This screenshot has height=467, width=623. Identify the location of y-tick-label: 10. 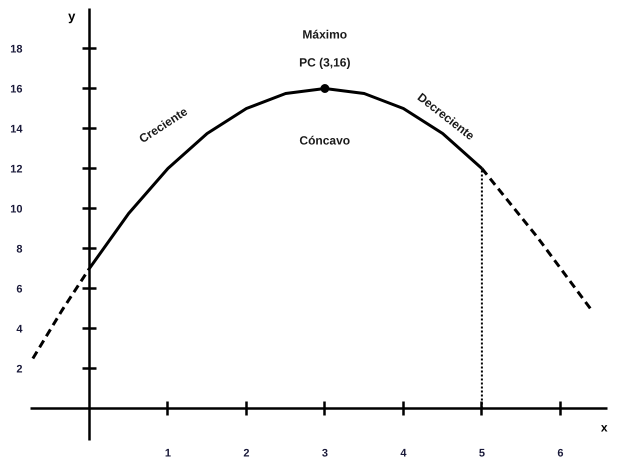
(16, 210).